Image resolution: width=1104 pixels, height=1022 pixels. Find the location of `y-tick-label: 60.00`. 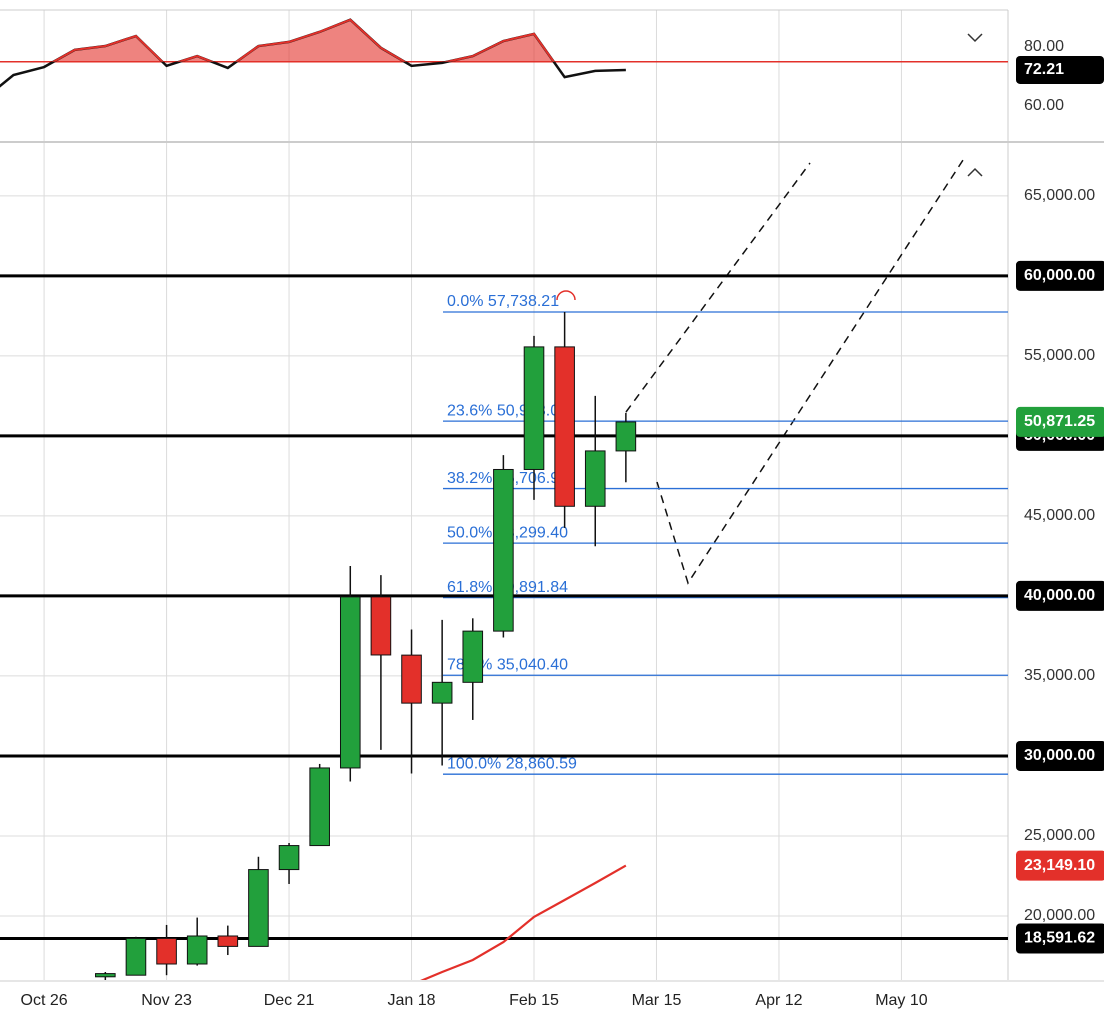

y-tick-label: 60.00 is located at coordinates (1044, 105).